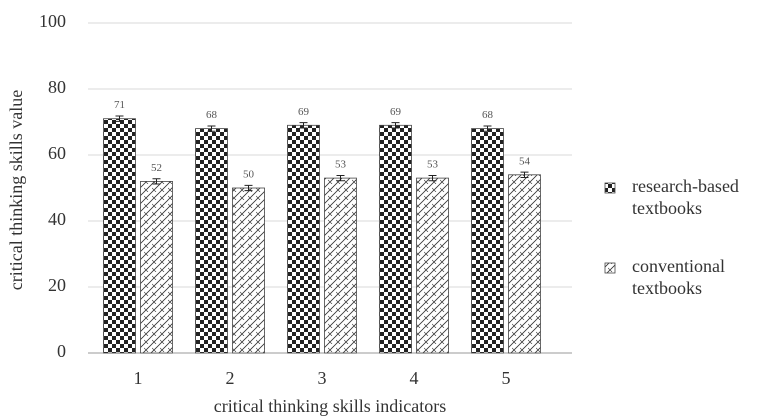 Image resolution: width=770 pixels, height=418 pixels. What do you see at coordinates (57, 153) in the screenshot?
I see `y-tick-label: 60` at bounding box center [57, 153].